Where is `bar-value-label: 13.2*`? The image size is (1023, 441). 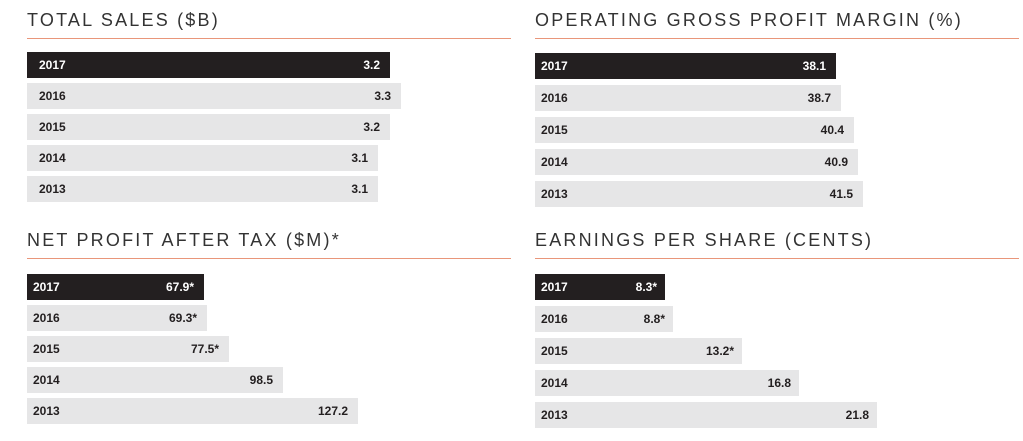 bar-value-label: 13.2* is located at coordinates (719, 351).